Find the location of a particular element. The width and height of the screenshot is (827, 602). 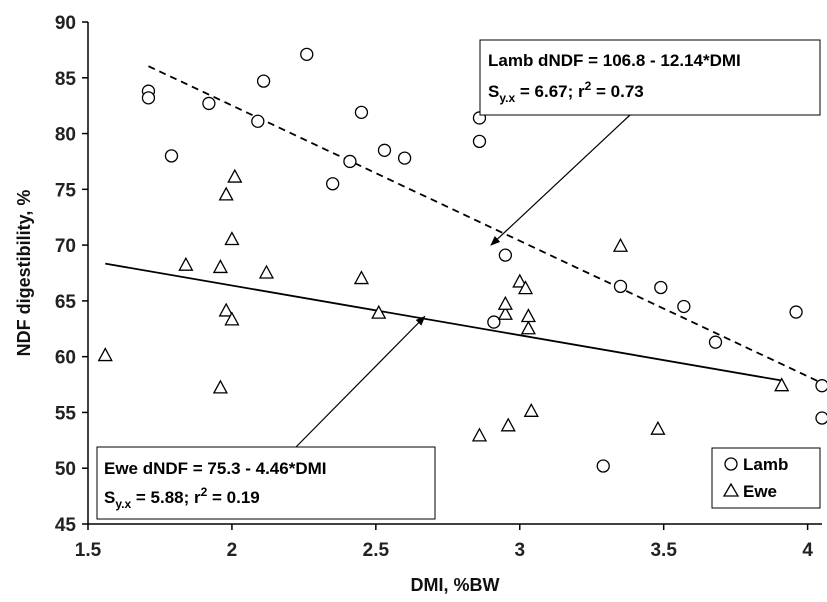

y-tick-label: 45 is located at coordinates (66, 525).